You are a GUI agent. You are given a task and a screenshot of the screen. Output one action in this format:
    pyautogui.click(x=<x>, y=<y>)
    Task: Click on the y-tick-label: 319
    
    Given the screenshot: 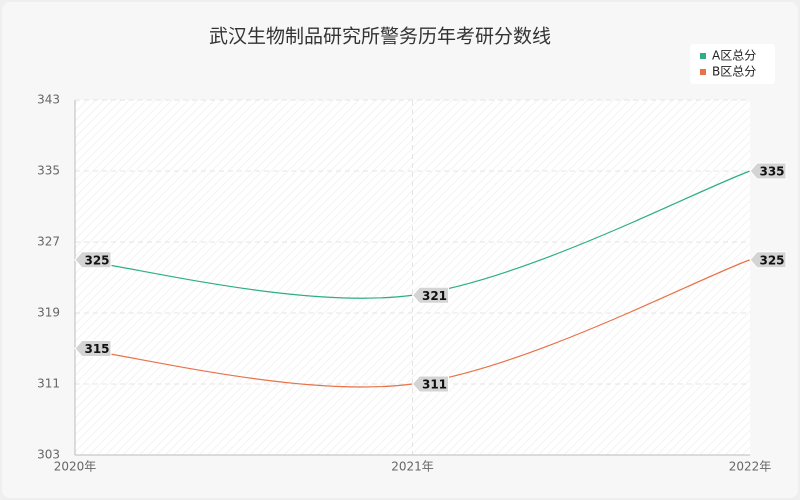 What is the action you would take?
    pyautogui.click(x=48, y=313)
    